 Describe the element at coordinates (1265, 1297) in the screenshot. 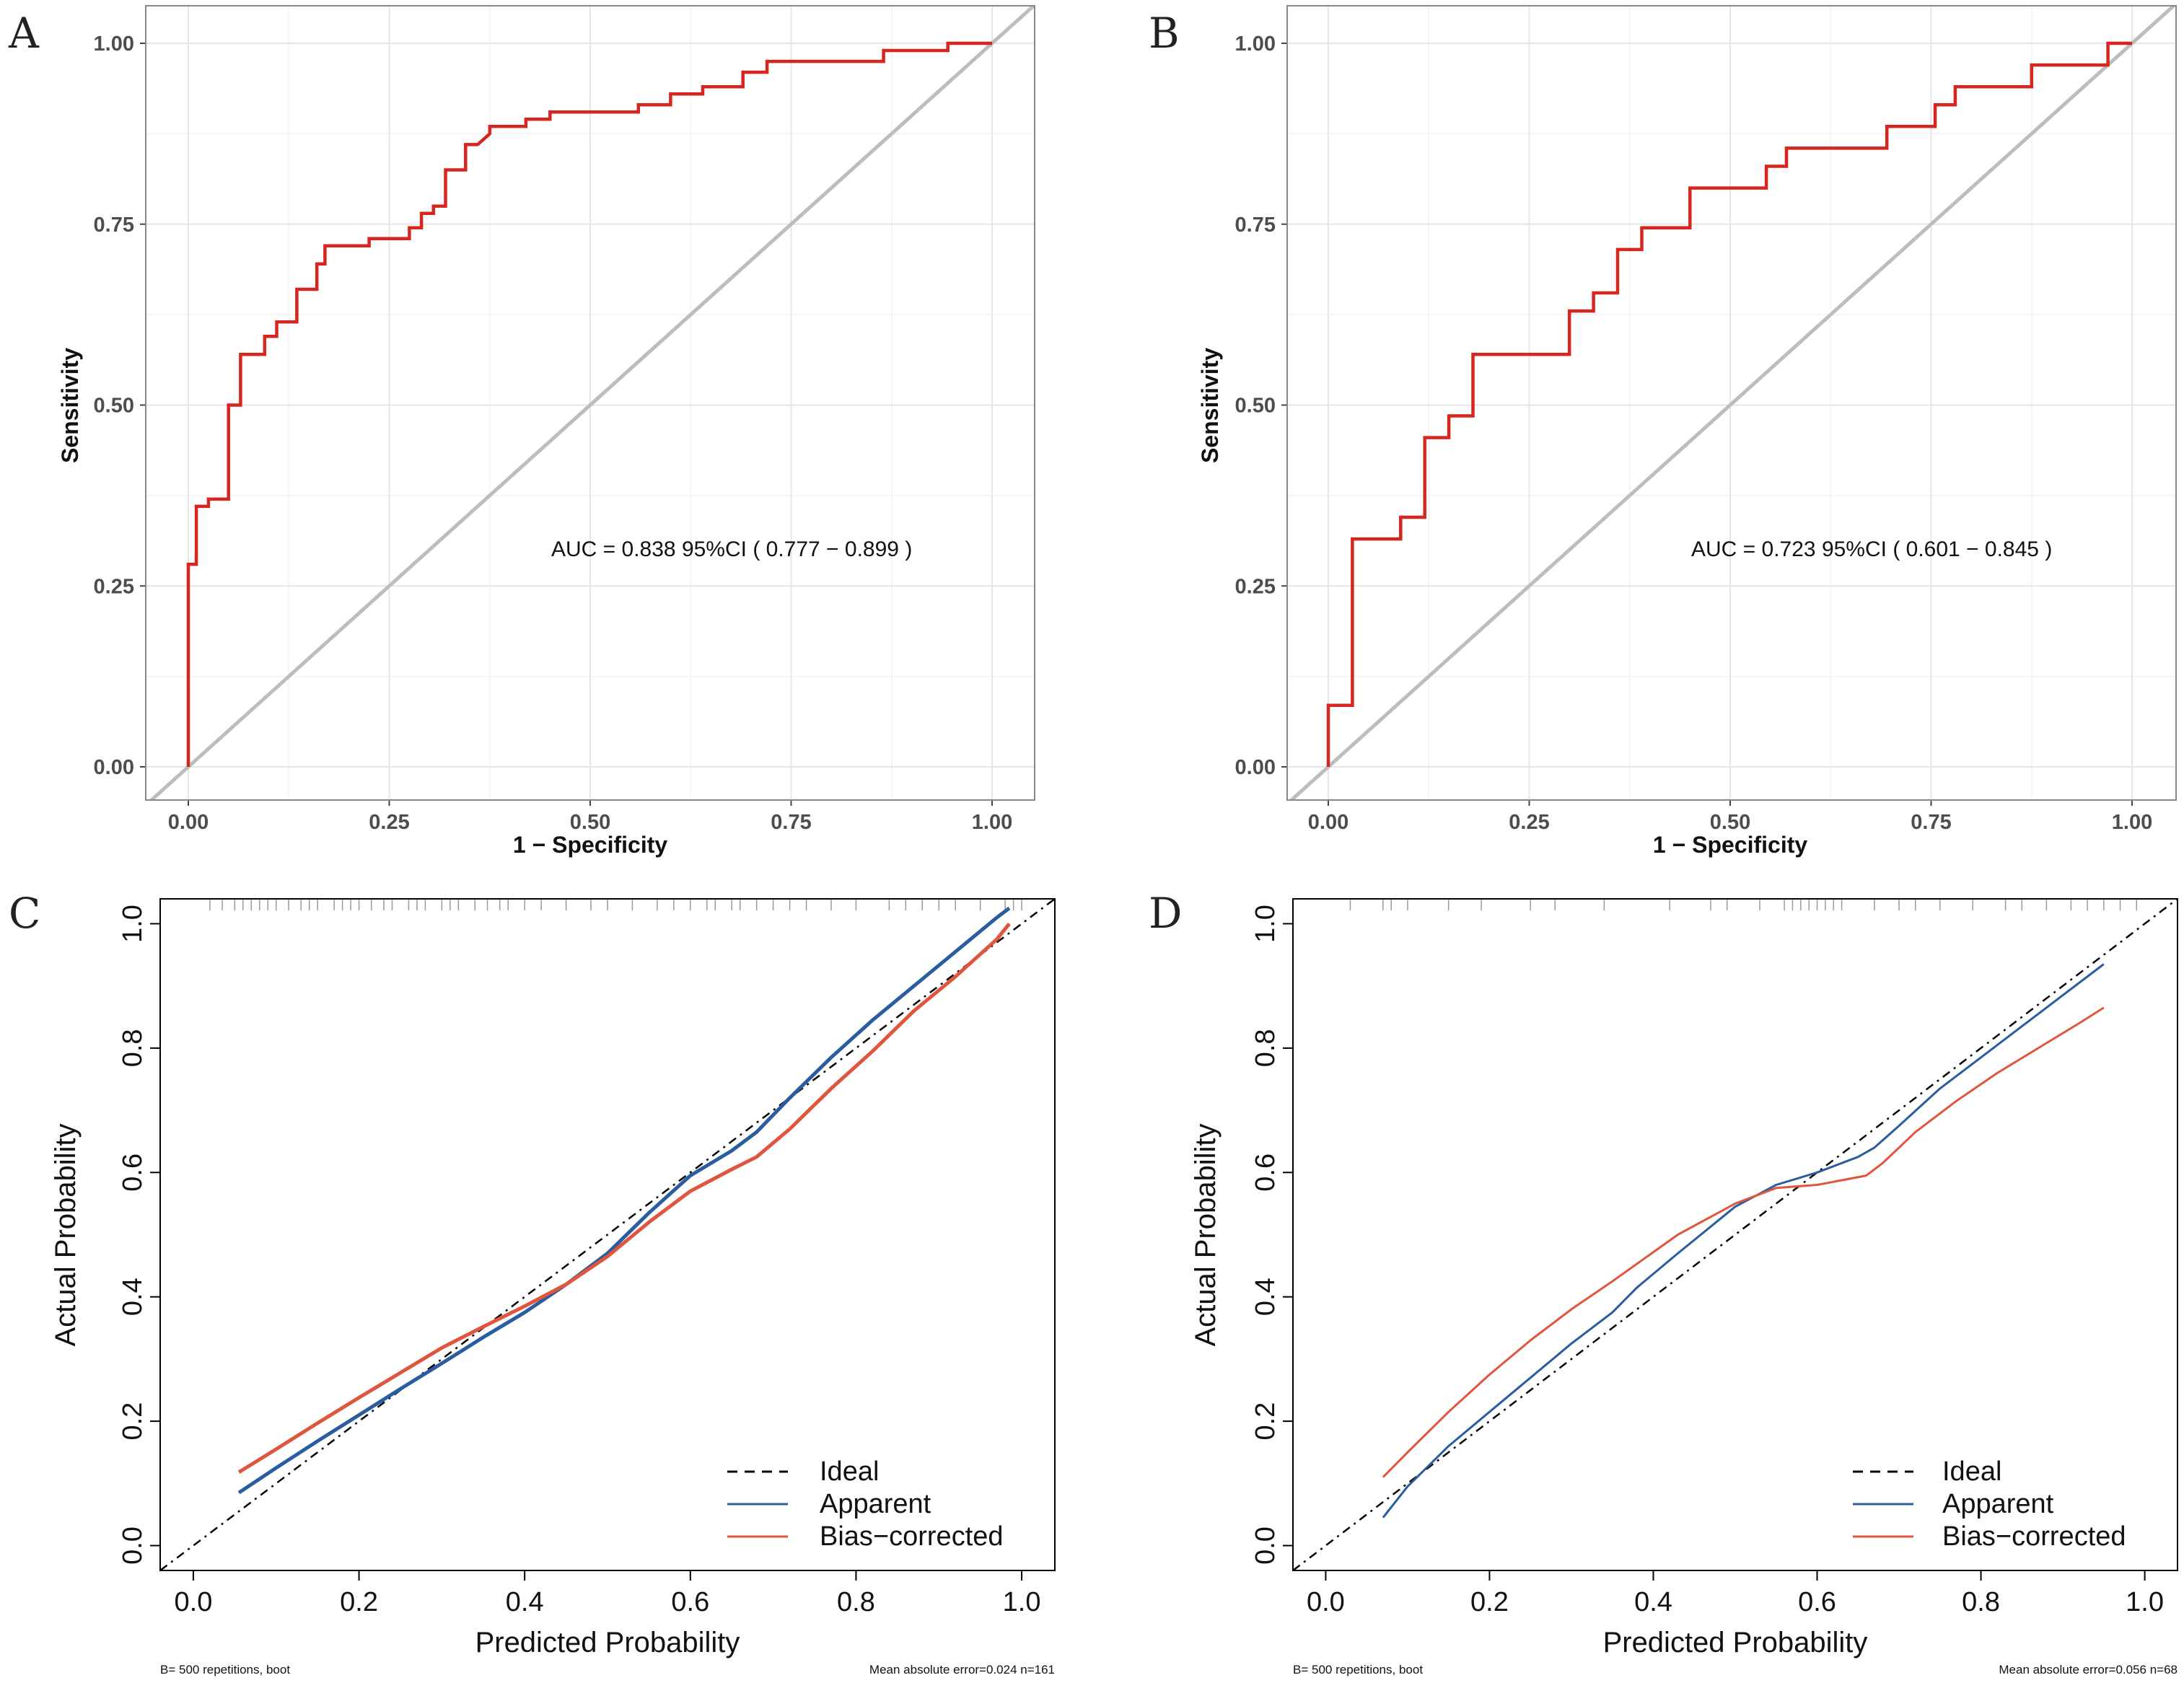

I see `y-tick-label: 0.4` at that location.